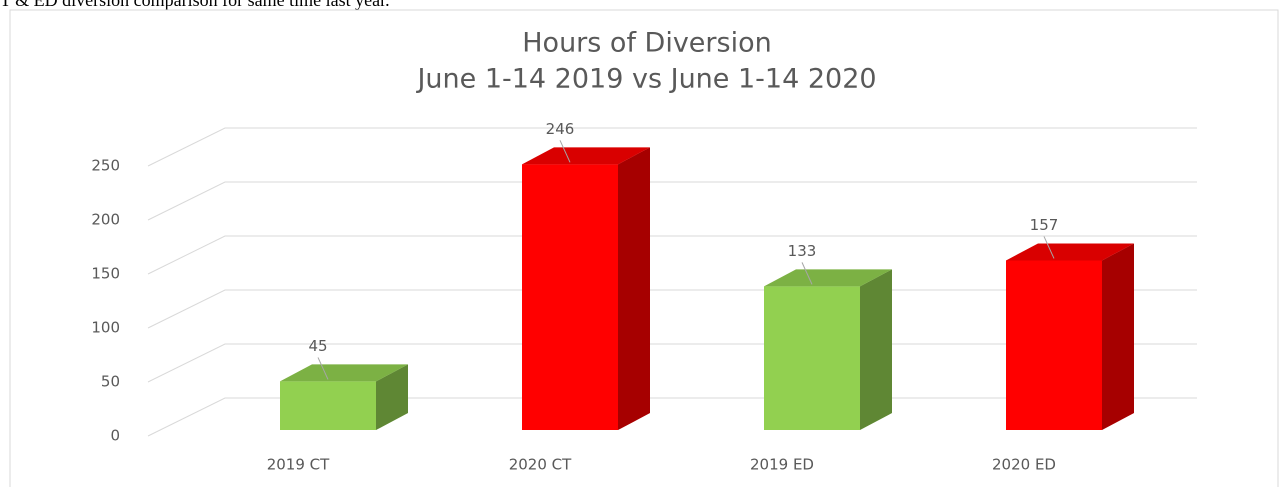 The width and height of the screenshot is (1281, 487). I want to click on y-tick-label: 200, so click(105, 220).